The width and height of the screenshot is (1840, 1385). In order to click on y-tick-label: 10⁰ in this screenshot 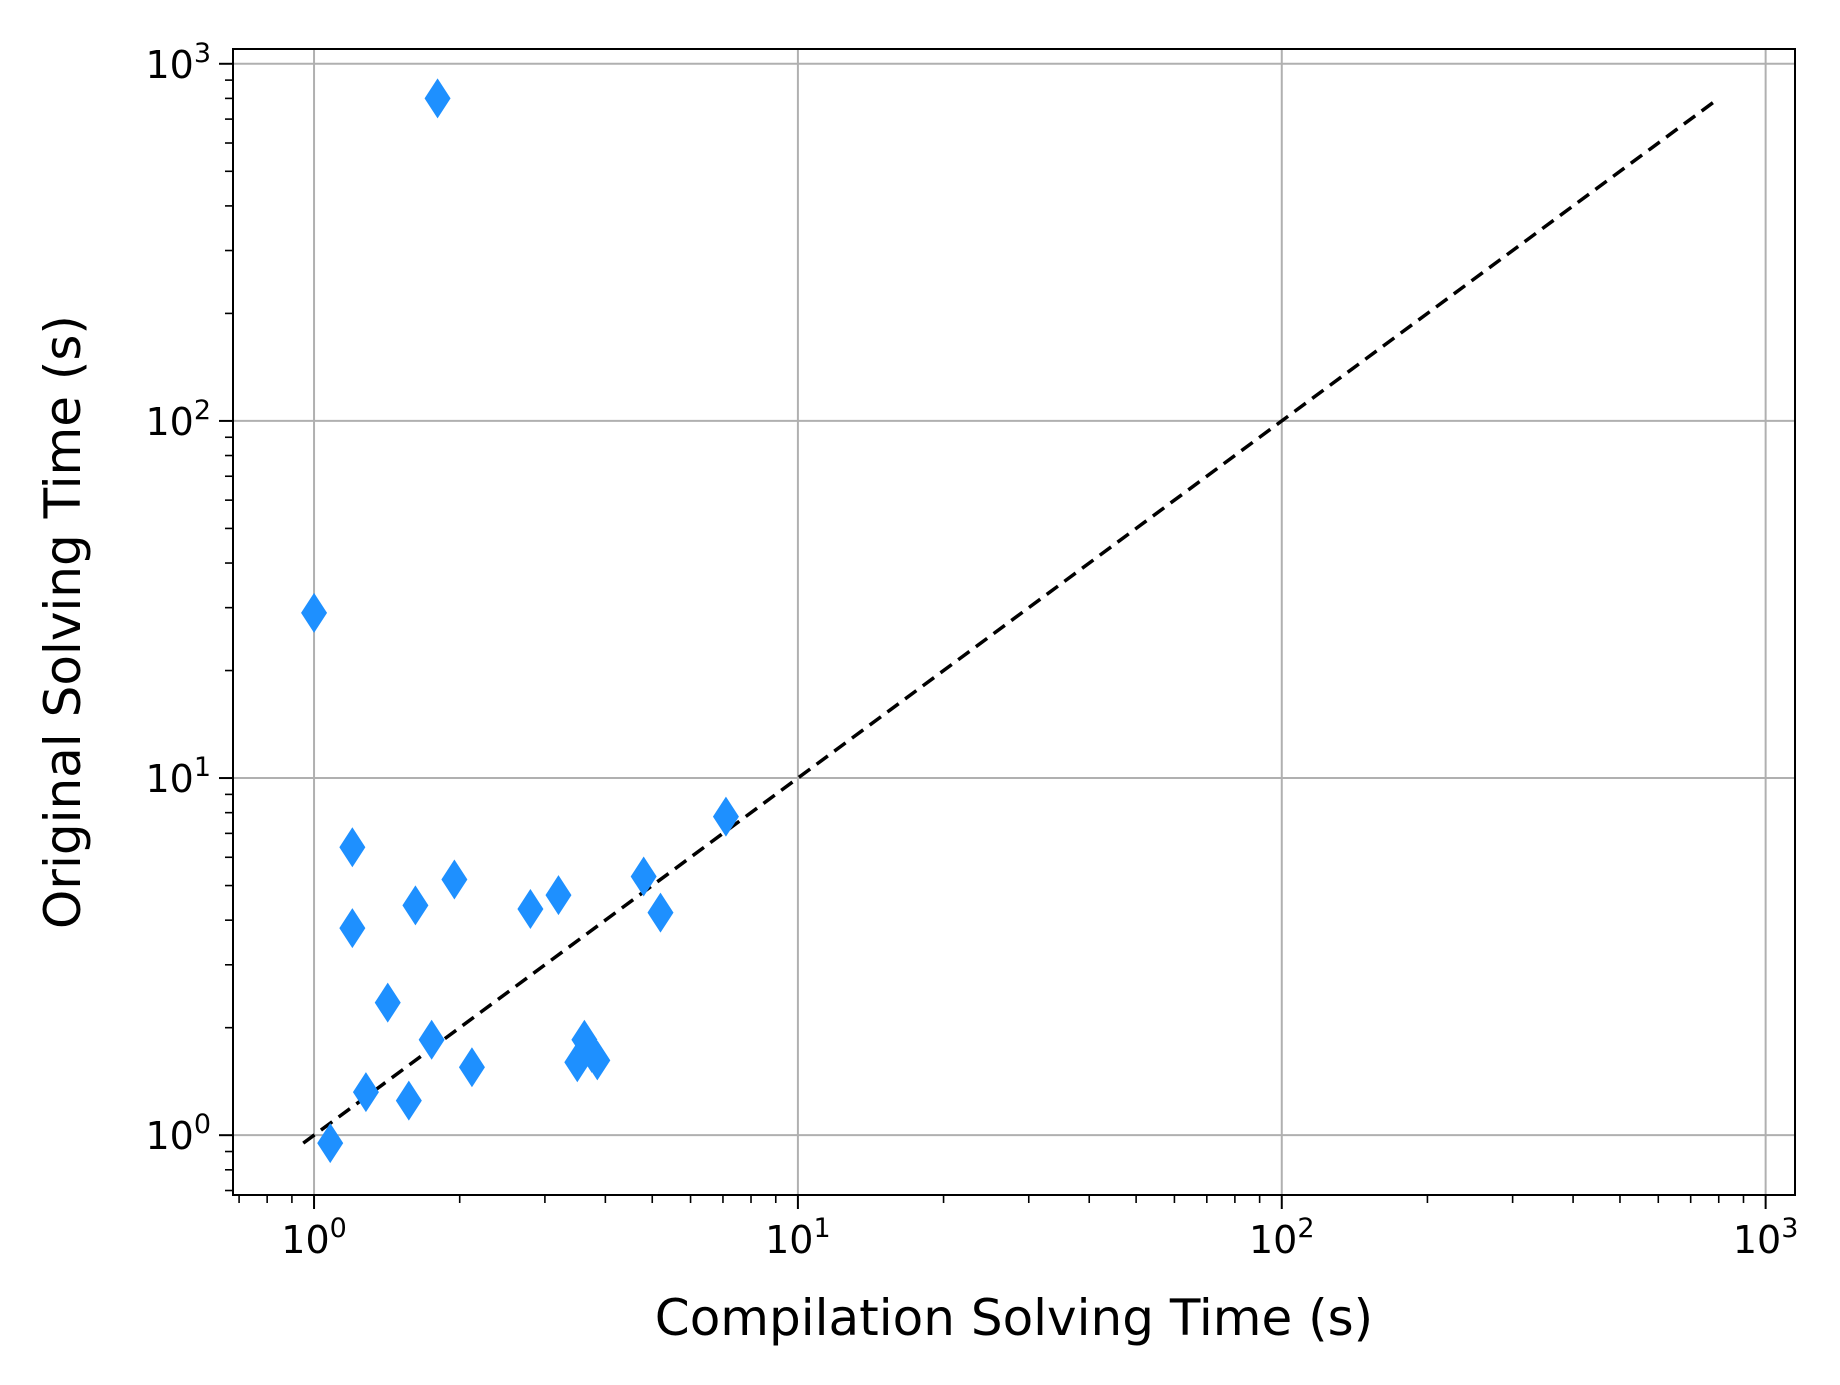, I will do `click(178, 1133)`.